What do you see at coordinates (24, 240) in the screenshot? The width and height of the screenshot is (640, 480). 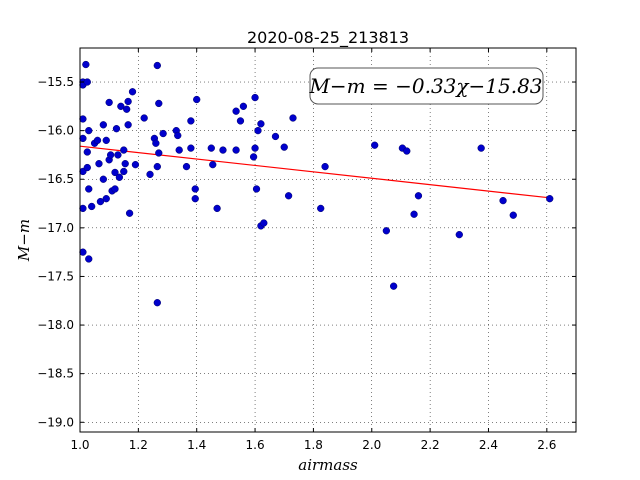 I see `y-axis-label: M−m` at bounding box center [24, 240].